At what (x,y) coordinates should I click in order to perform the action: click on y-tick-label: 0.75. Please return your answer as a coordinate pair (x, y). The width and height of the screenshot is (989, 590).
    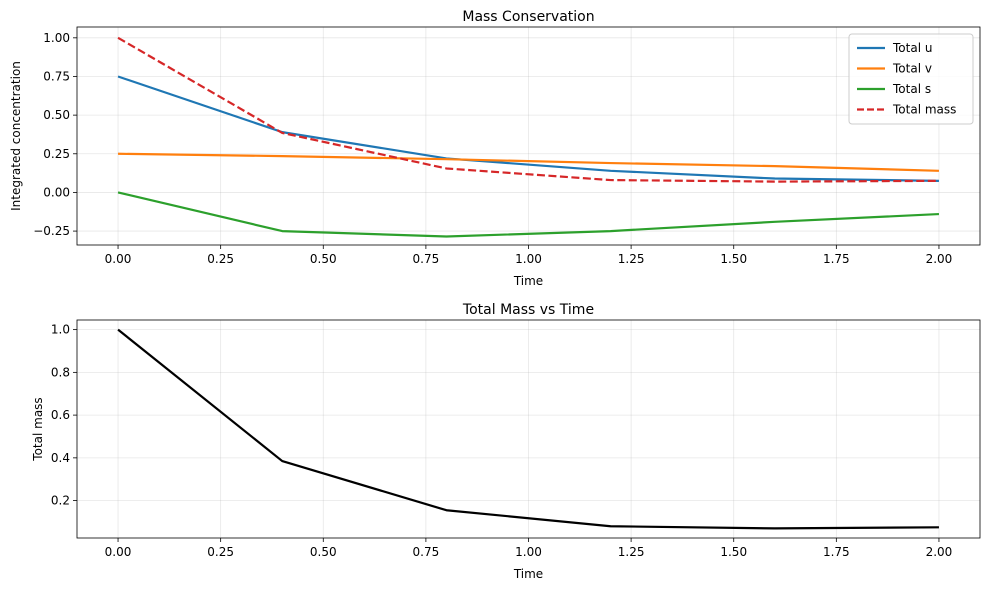
    Looking at the image, I should click on (56, 76).